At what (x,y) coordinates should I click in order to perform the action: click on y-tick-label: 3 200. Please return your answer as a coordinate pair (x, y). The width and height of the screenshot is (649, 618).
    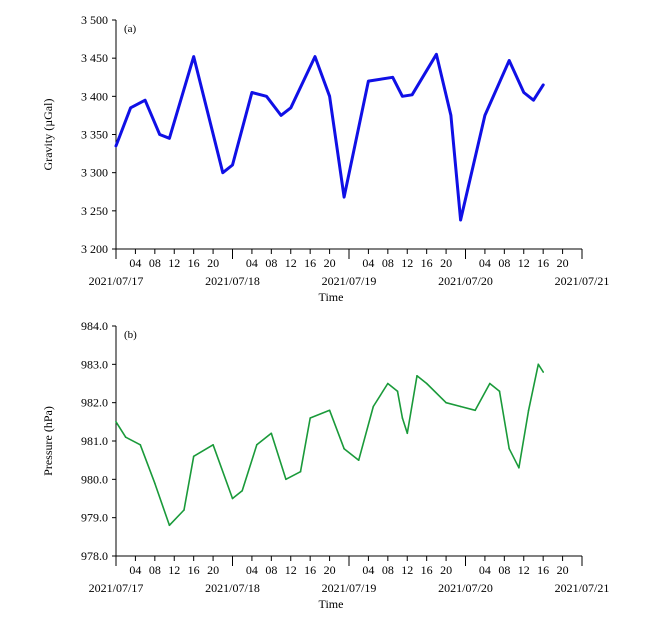
    Looking at the image, I should click on (94, 249).